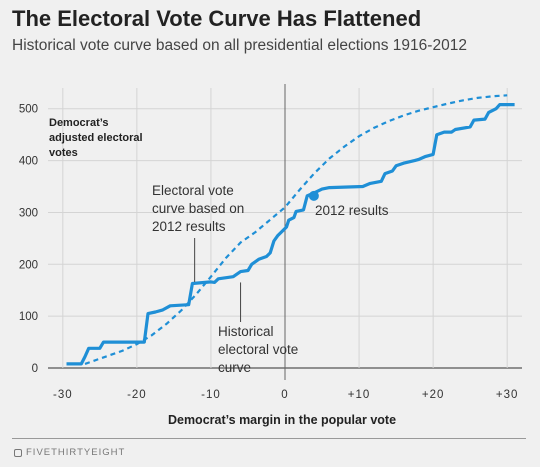 The height and width of the screenshot is (467, 540). I want to click on x-tick-label: +30, so click(507, 395).